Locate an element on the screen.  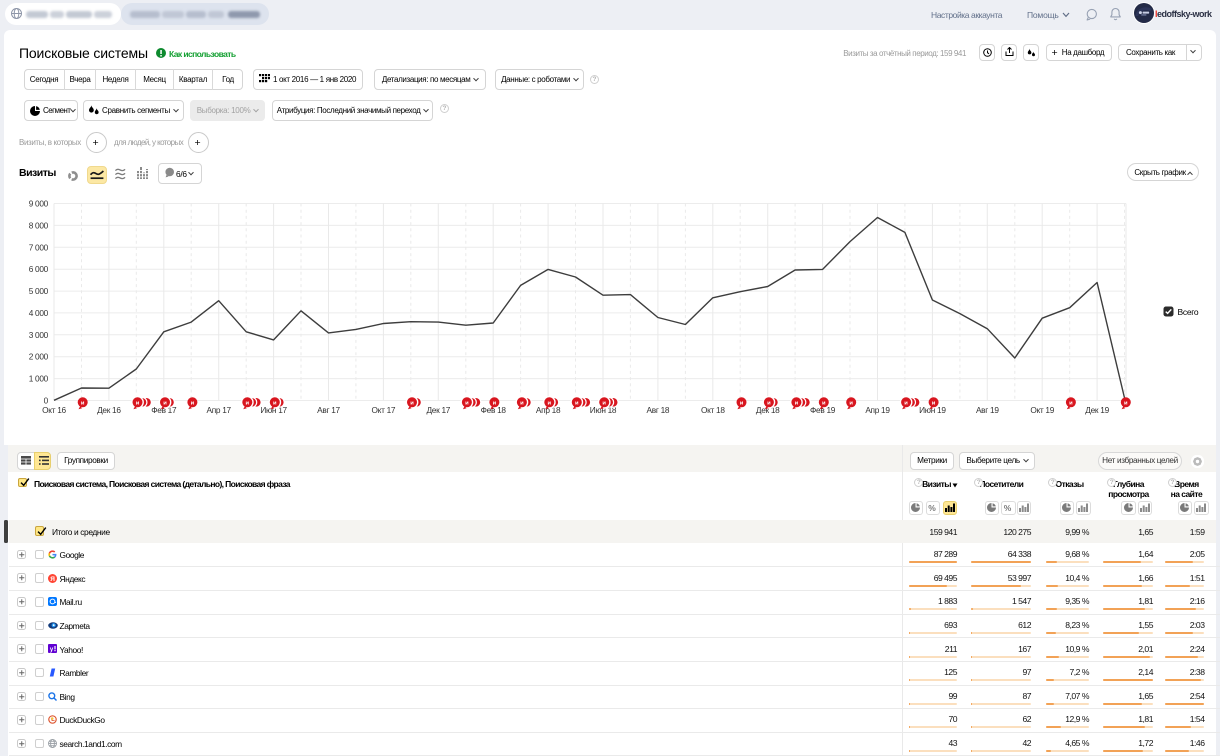
svg-text: Июн 17 is located at coordinates (273, 410).